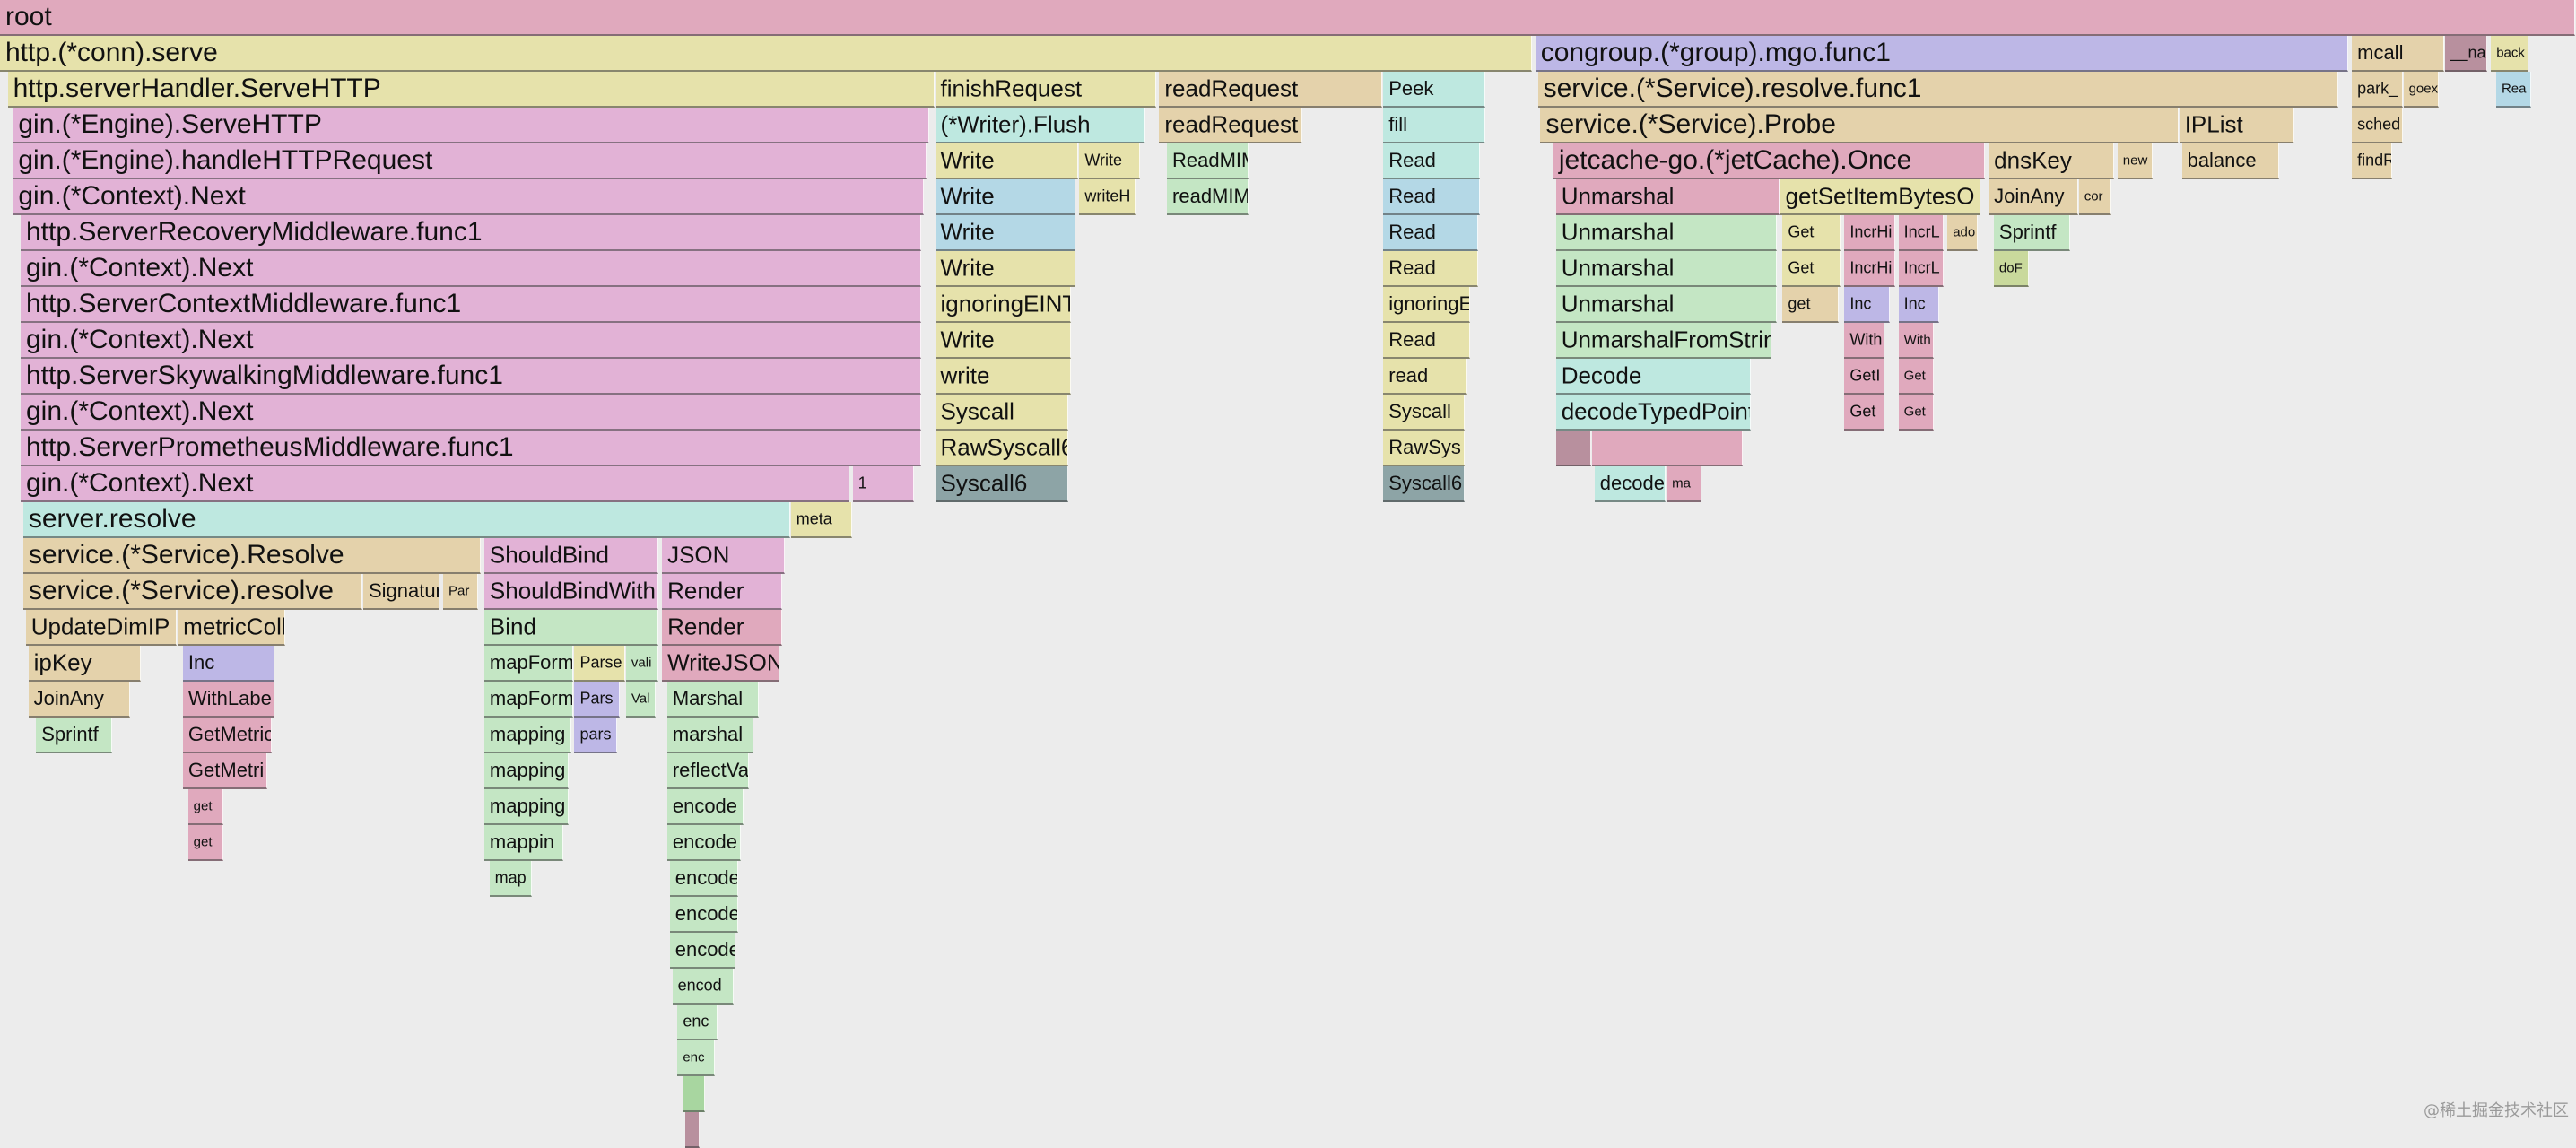  What do you see at coordinates (1859, 126) in the screenshot?
I see `flame-frame: service.(*Service).Probe` at bounding box center [1859, 126].